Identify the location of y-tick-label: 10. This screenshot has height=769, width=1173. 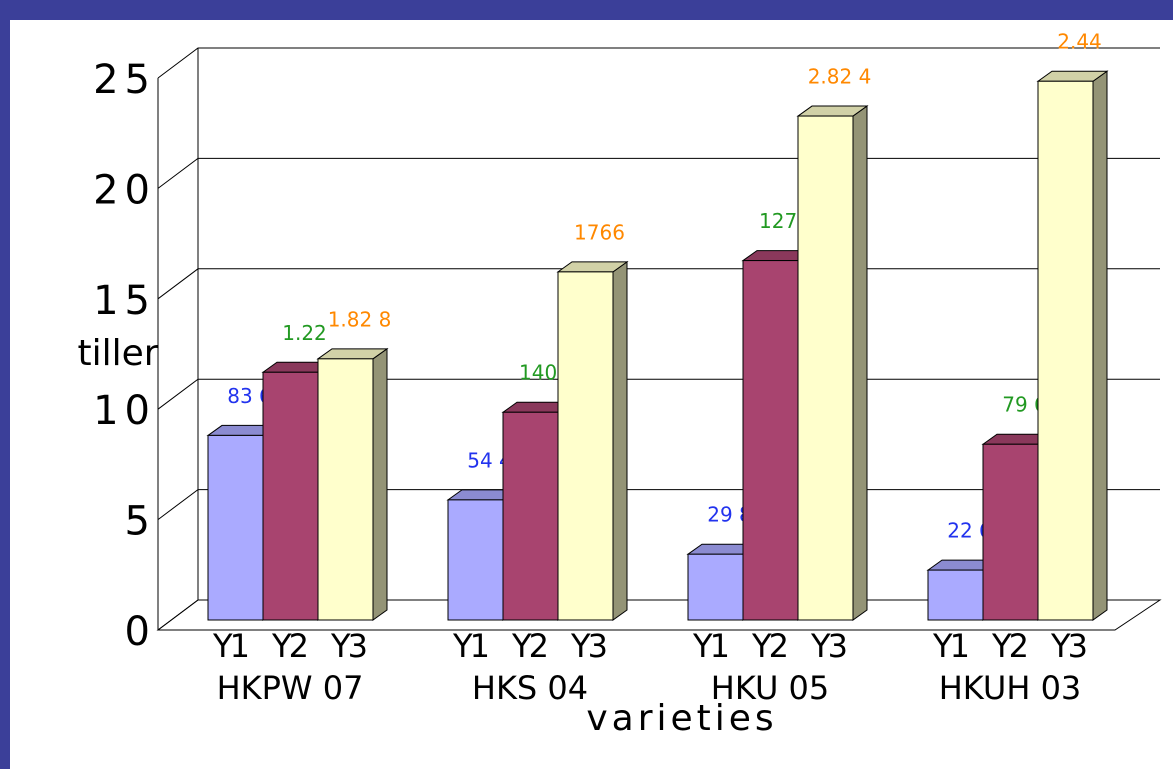
(124, 411).